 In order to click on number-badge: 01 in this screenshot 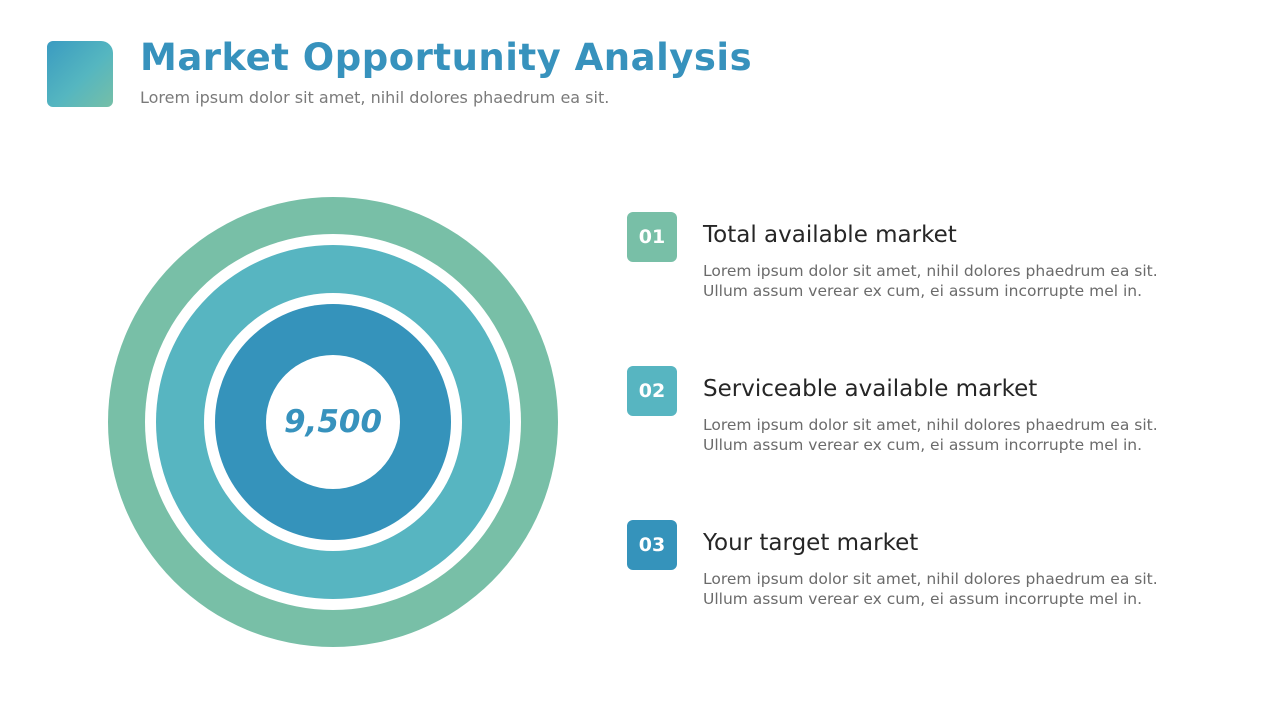, I will do `click(652, 237)`.